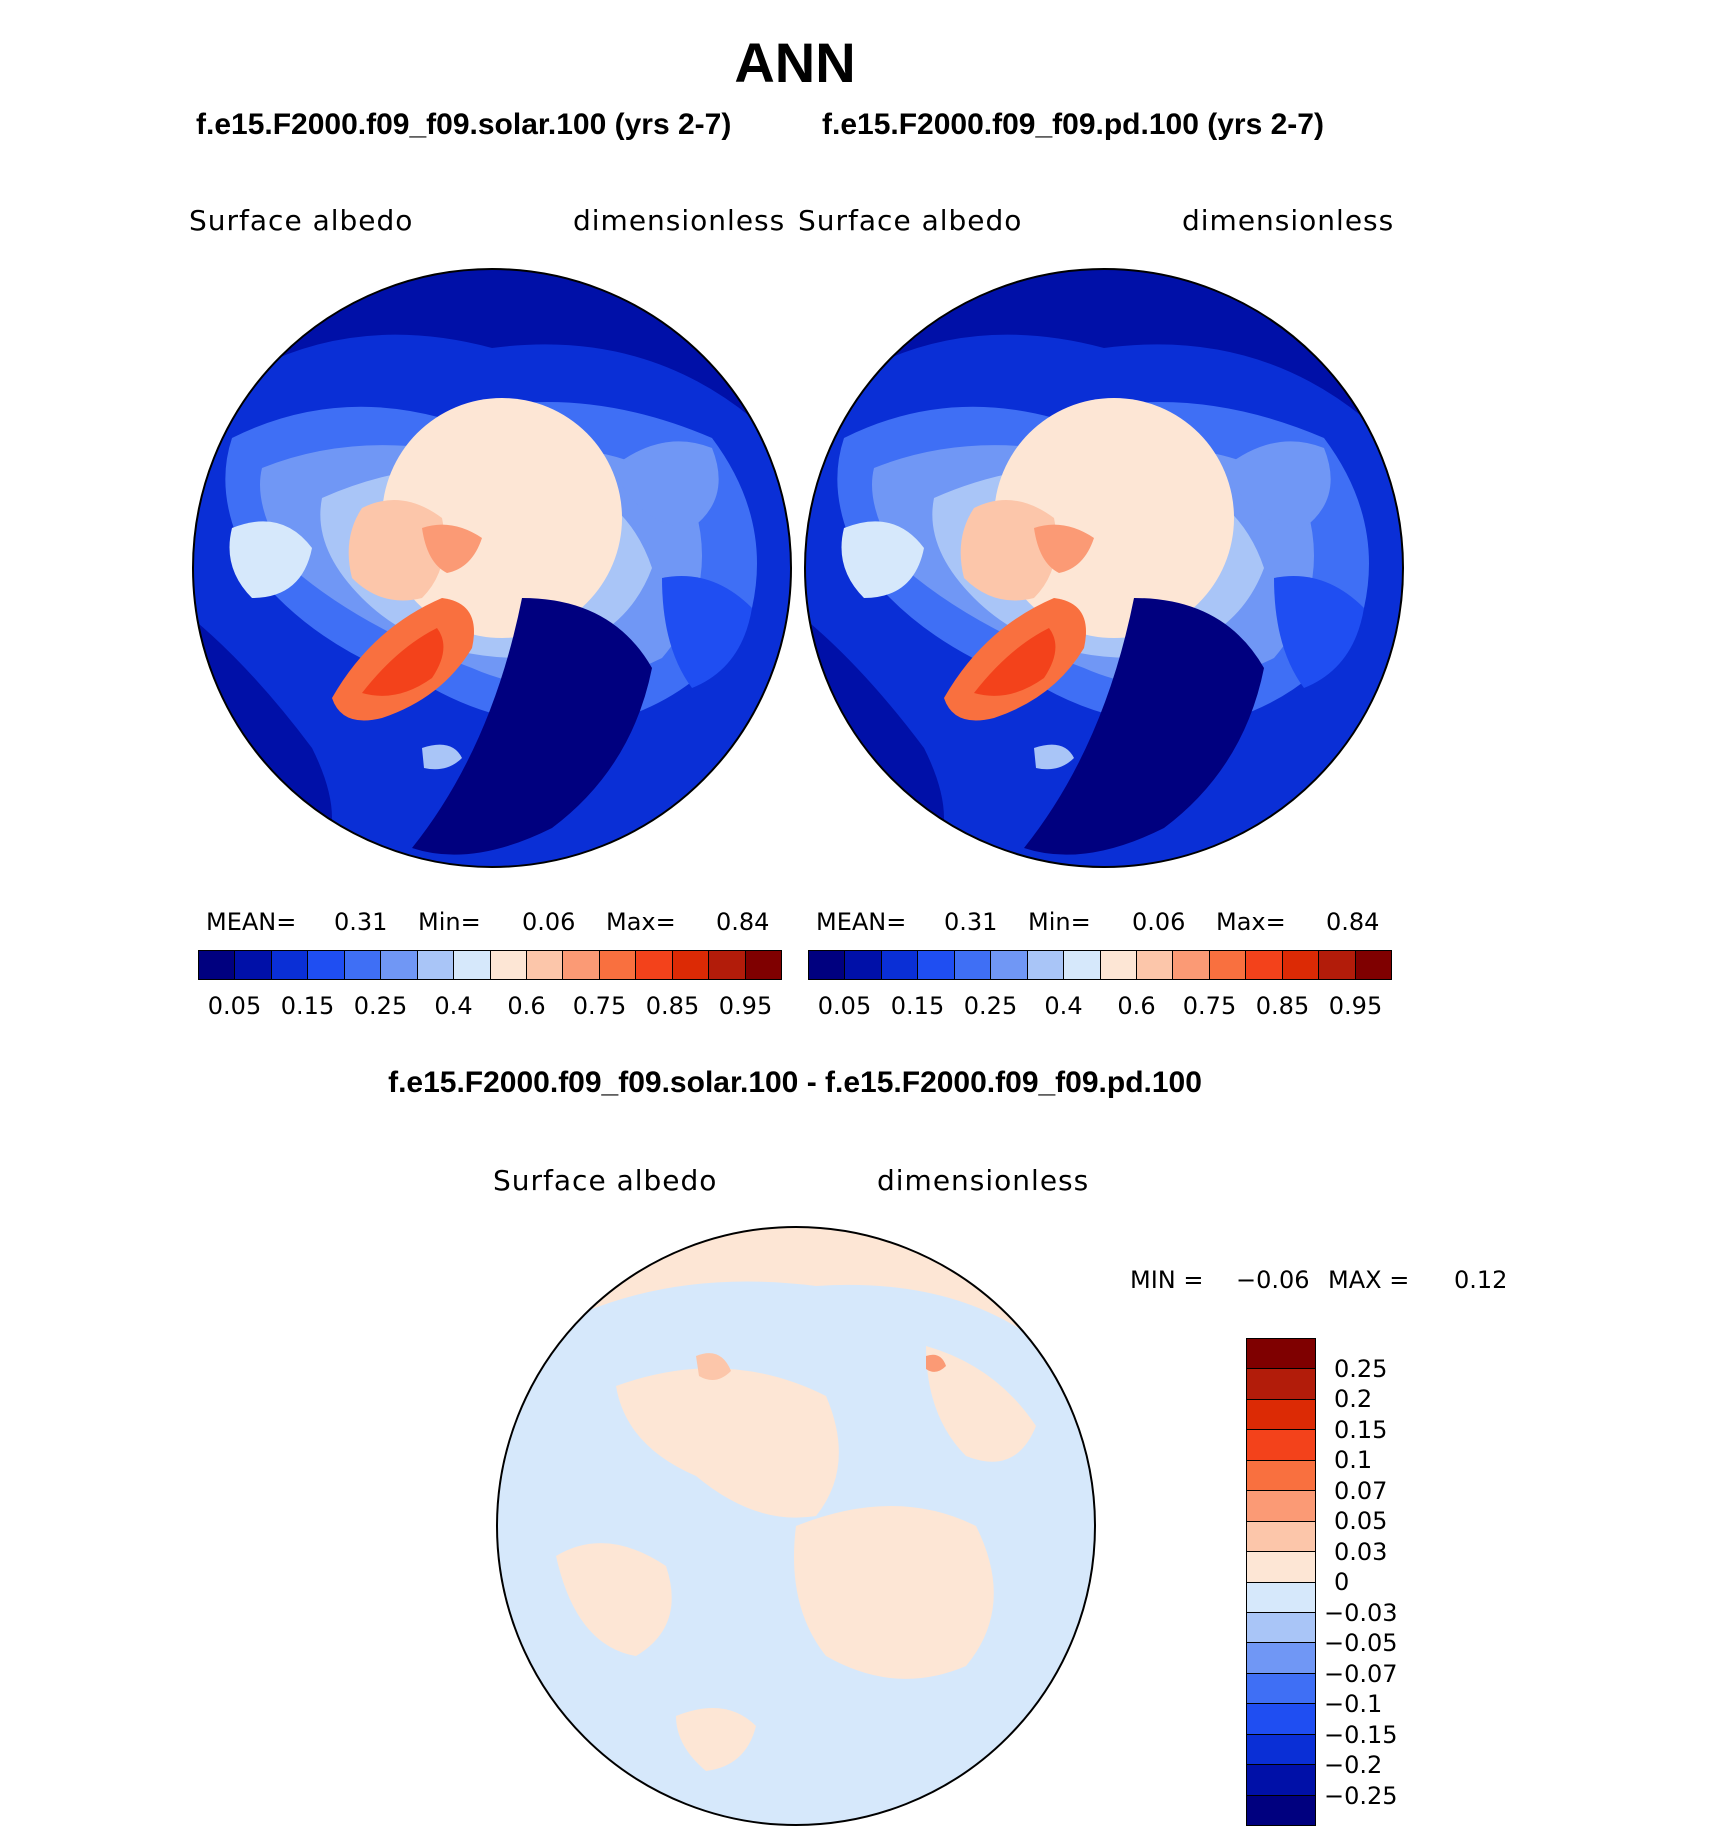 Image resolution: width=1710 pixels, height=1838 pixels. Describe the element at coordinates (1481, 1280) in the screenshot. I see `diff-max-value: 0.12` at that location.